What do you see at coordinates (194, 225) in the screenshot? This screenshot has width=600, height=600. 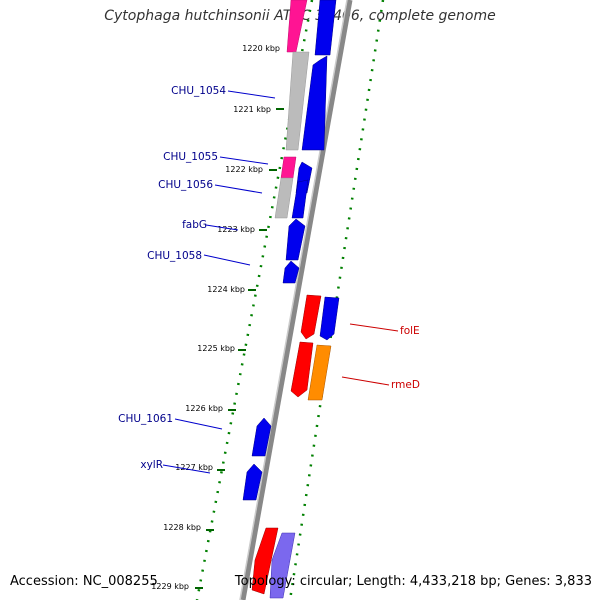 I see `gene-label-fabg: fabG` at bounding box center [194, 225].